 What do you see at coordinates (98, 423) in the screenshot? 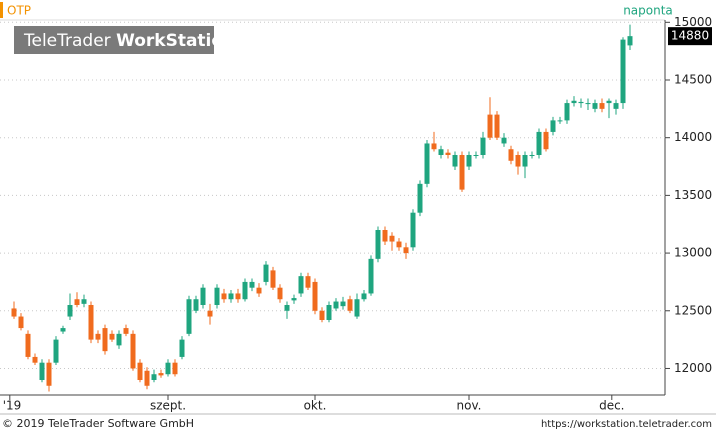
I see `footer-copyright: © 2019 TeleTrader Software GmbH` at bounding box center [98, 423].